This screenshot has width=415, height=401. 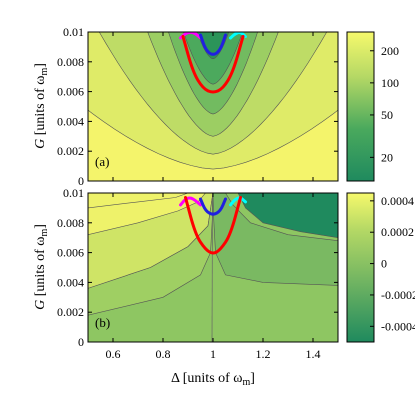 What do you see at coordinates (390, 83) in the screenshot?
I see `colorbar-tick-label: 100` at bounding box center [390, 83].